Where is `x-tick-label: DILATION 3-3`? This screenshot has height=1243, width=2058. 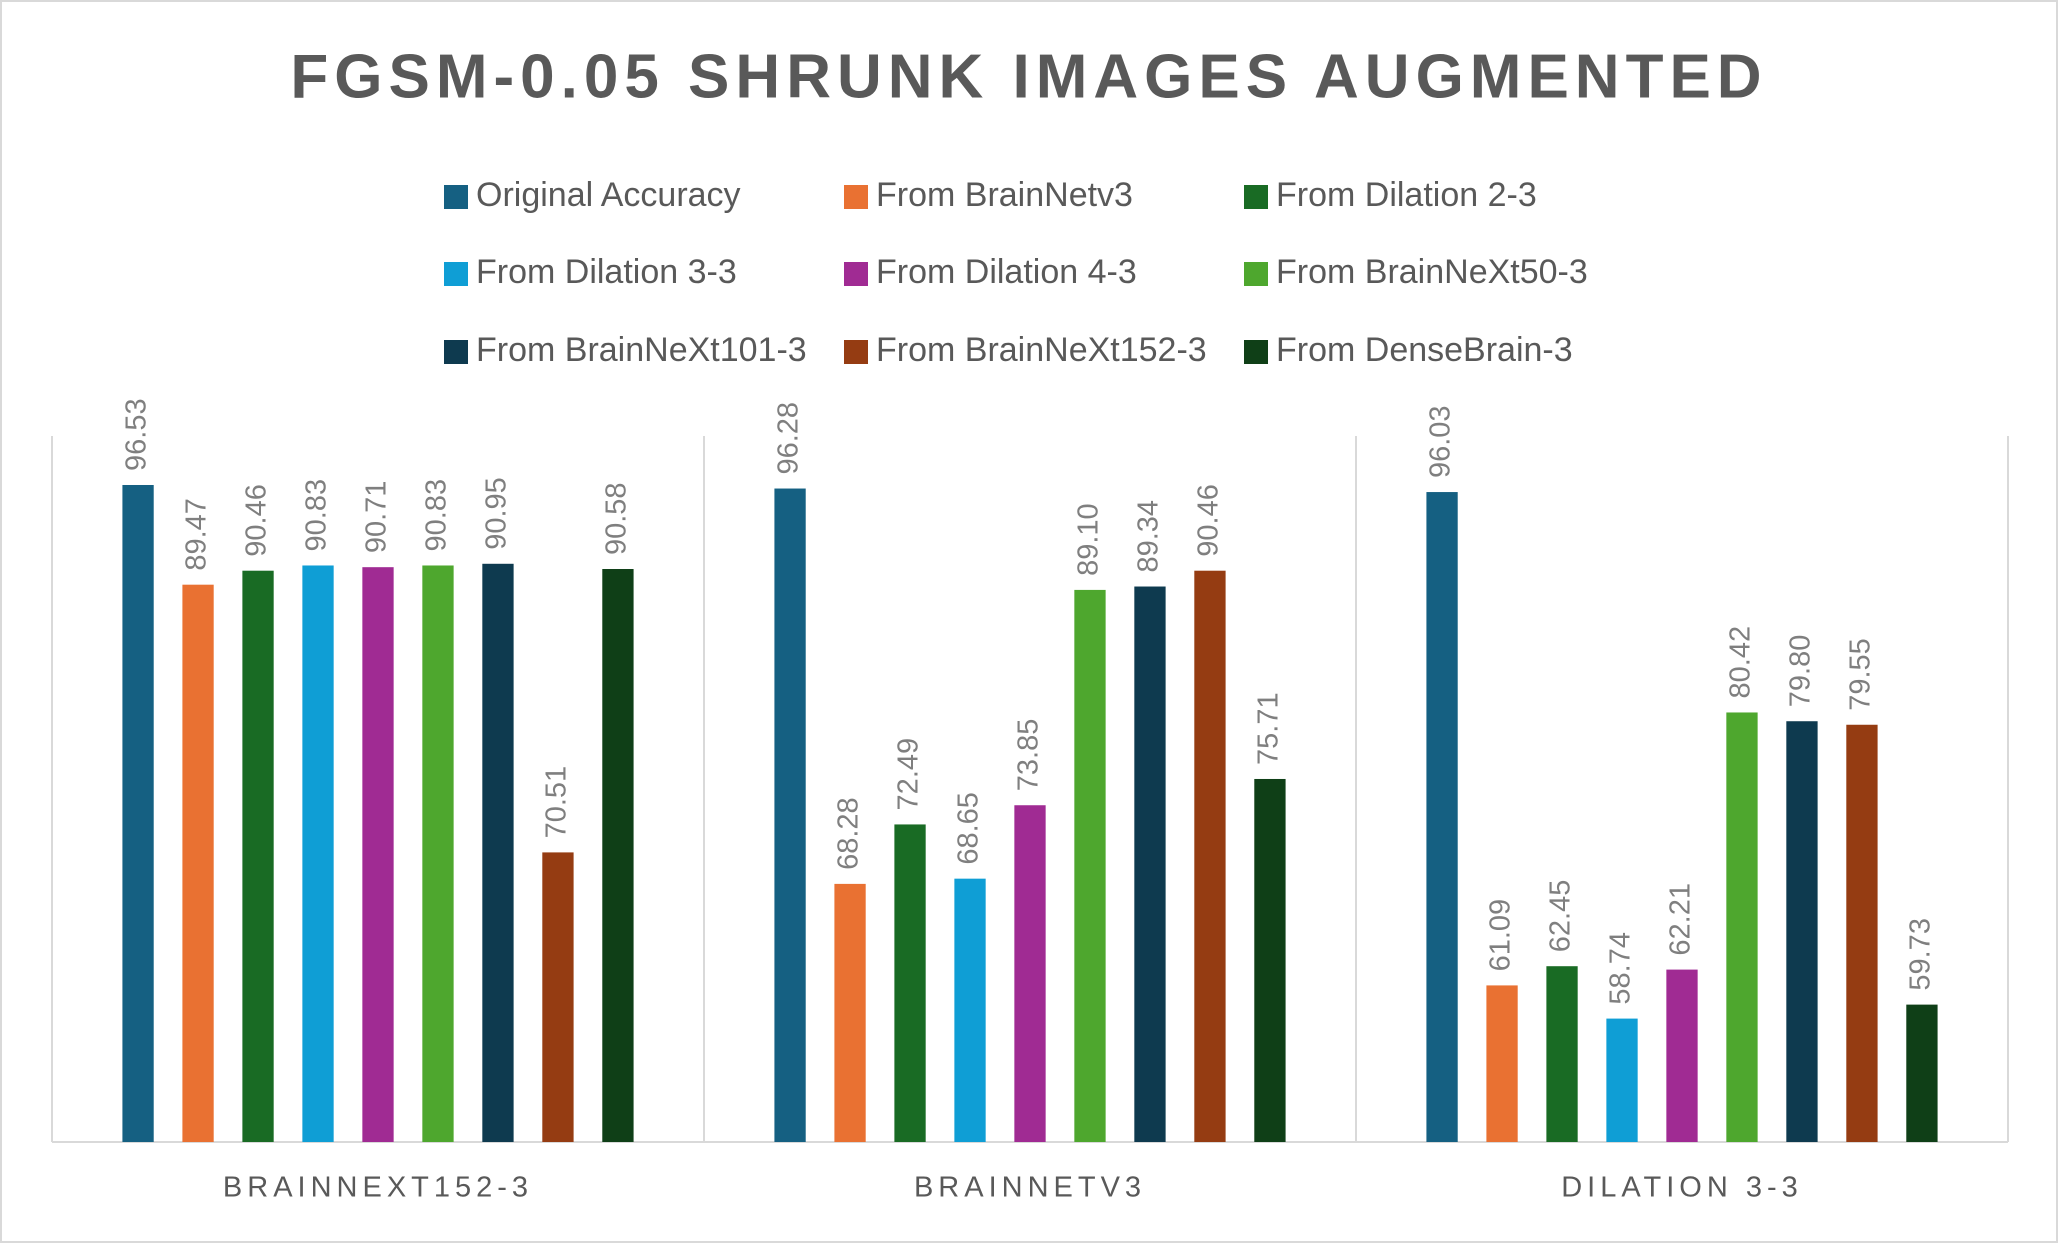
x-tick-label: DILATION 3-3 is located at coordinates (1682, 1188).